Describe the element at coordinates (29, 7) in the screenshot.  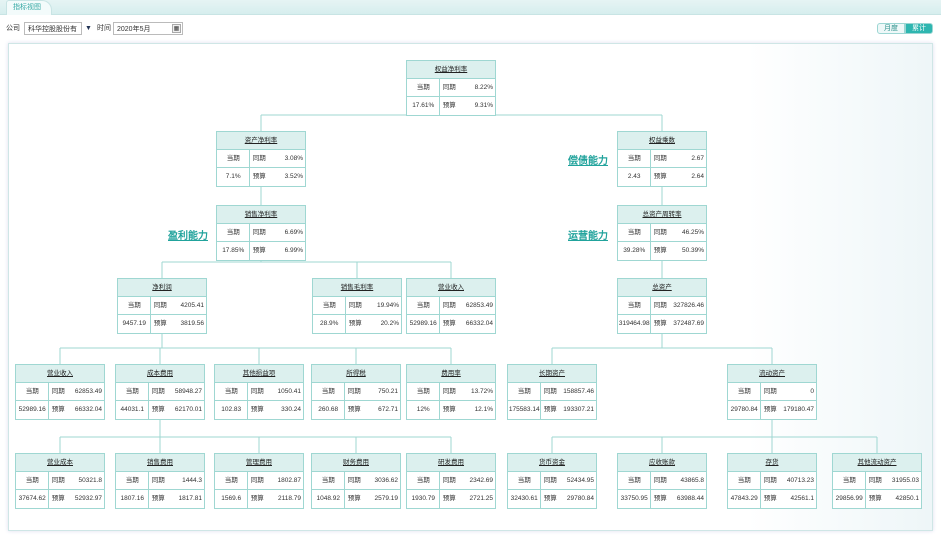
I see `tab-indicator-view: 指标视图` at that location.